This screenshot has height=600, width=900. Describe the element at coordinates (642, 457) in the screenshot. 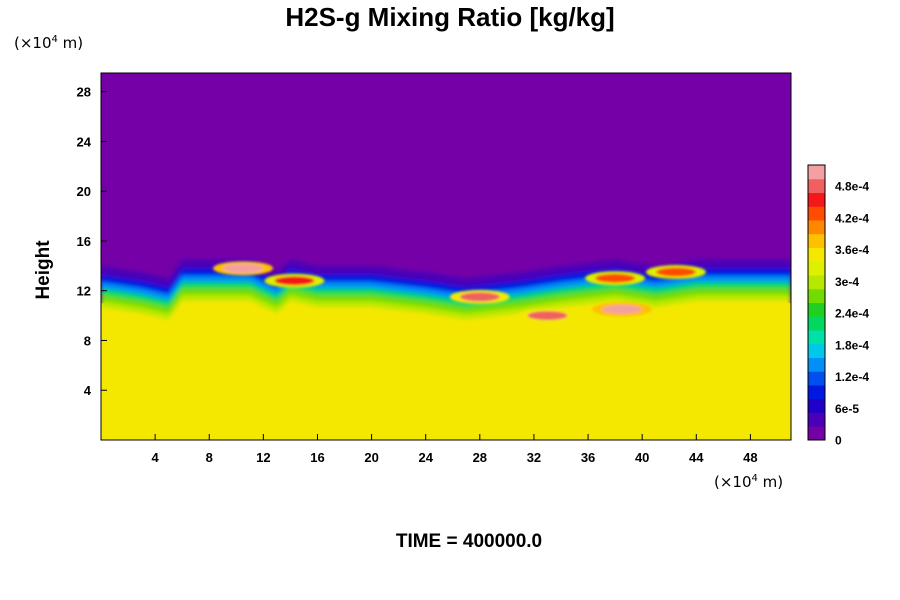

I see `x-tick-label-9: 40` at that location.